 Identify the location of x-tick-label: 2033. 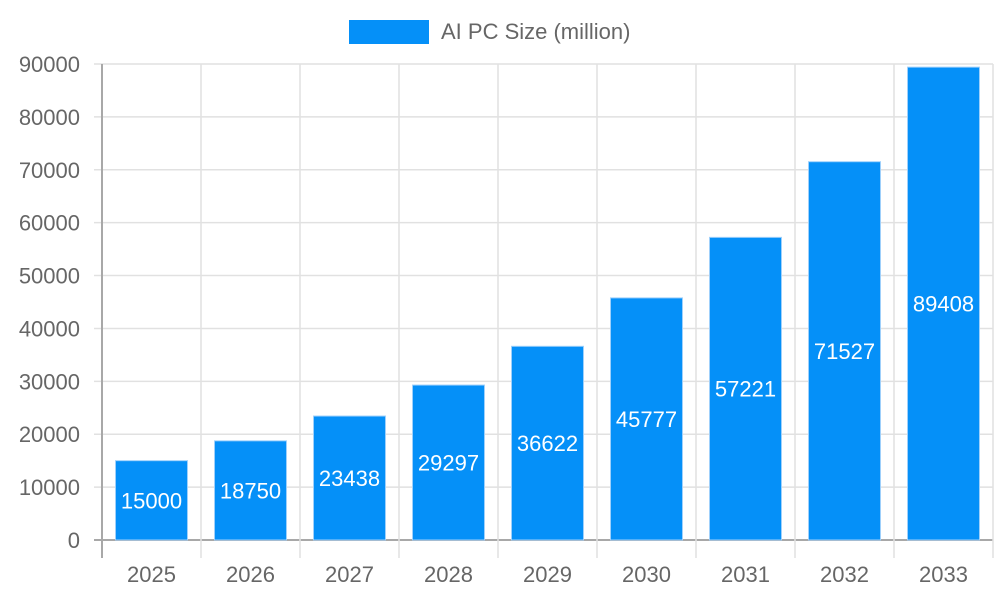
(943, 574).